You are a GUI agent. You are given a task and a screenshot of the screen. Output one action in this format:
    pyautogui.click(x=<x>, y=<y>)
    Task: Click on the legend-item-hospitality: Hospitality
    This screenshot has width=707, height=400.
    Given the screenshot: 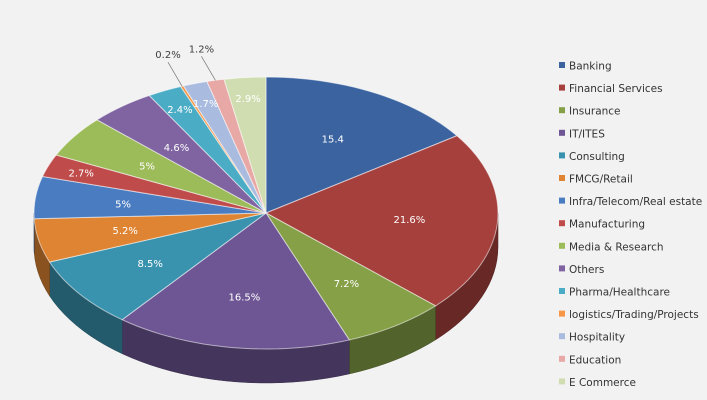 What is the action you would take?
    pyautogui.click(x=592, y=338)
    